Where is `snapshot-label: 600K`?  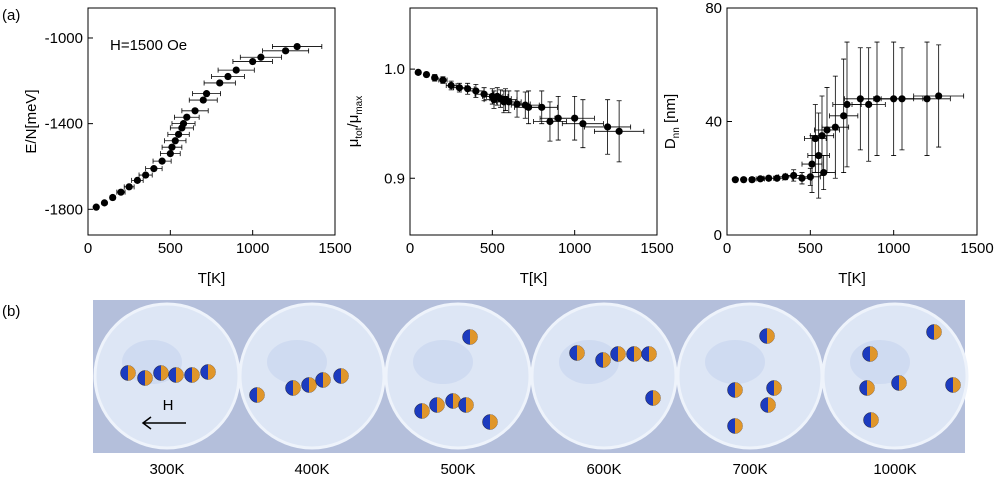 snapshot-label: 600K is located at coordinates (603, 469).